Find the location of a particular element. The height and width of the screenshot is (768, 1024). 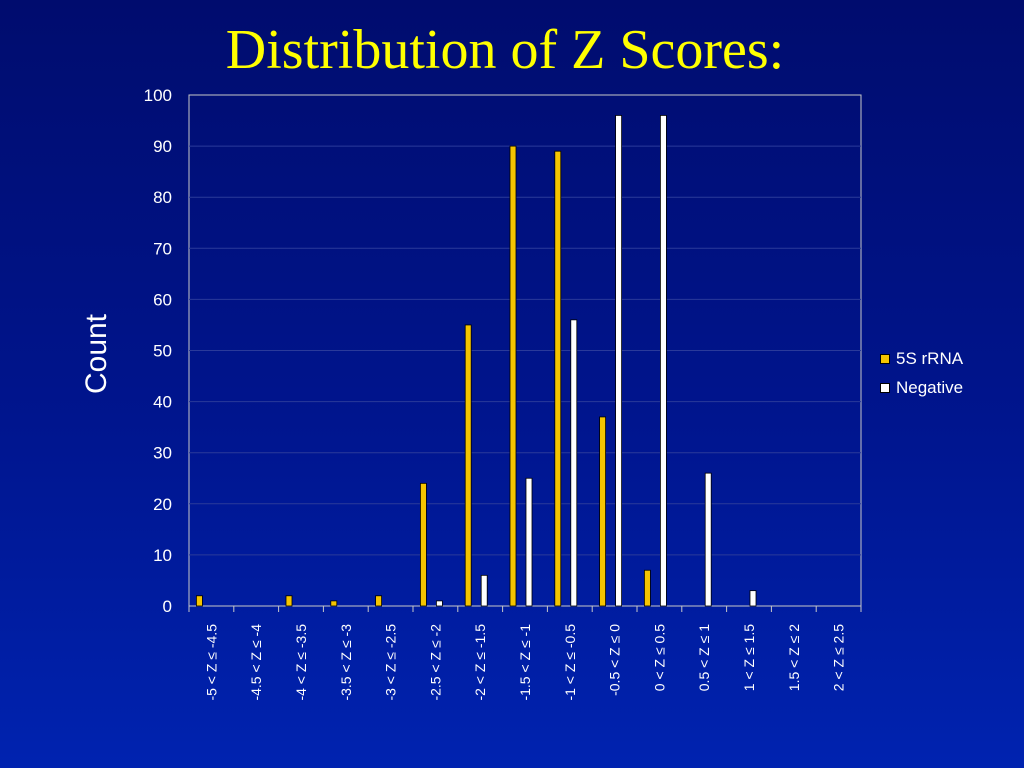

y-axis-label: Count is located at coordinates (96, 353).